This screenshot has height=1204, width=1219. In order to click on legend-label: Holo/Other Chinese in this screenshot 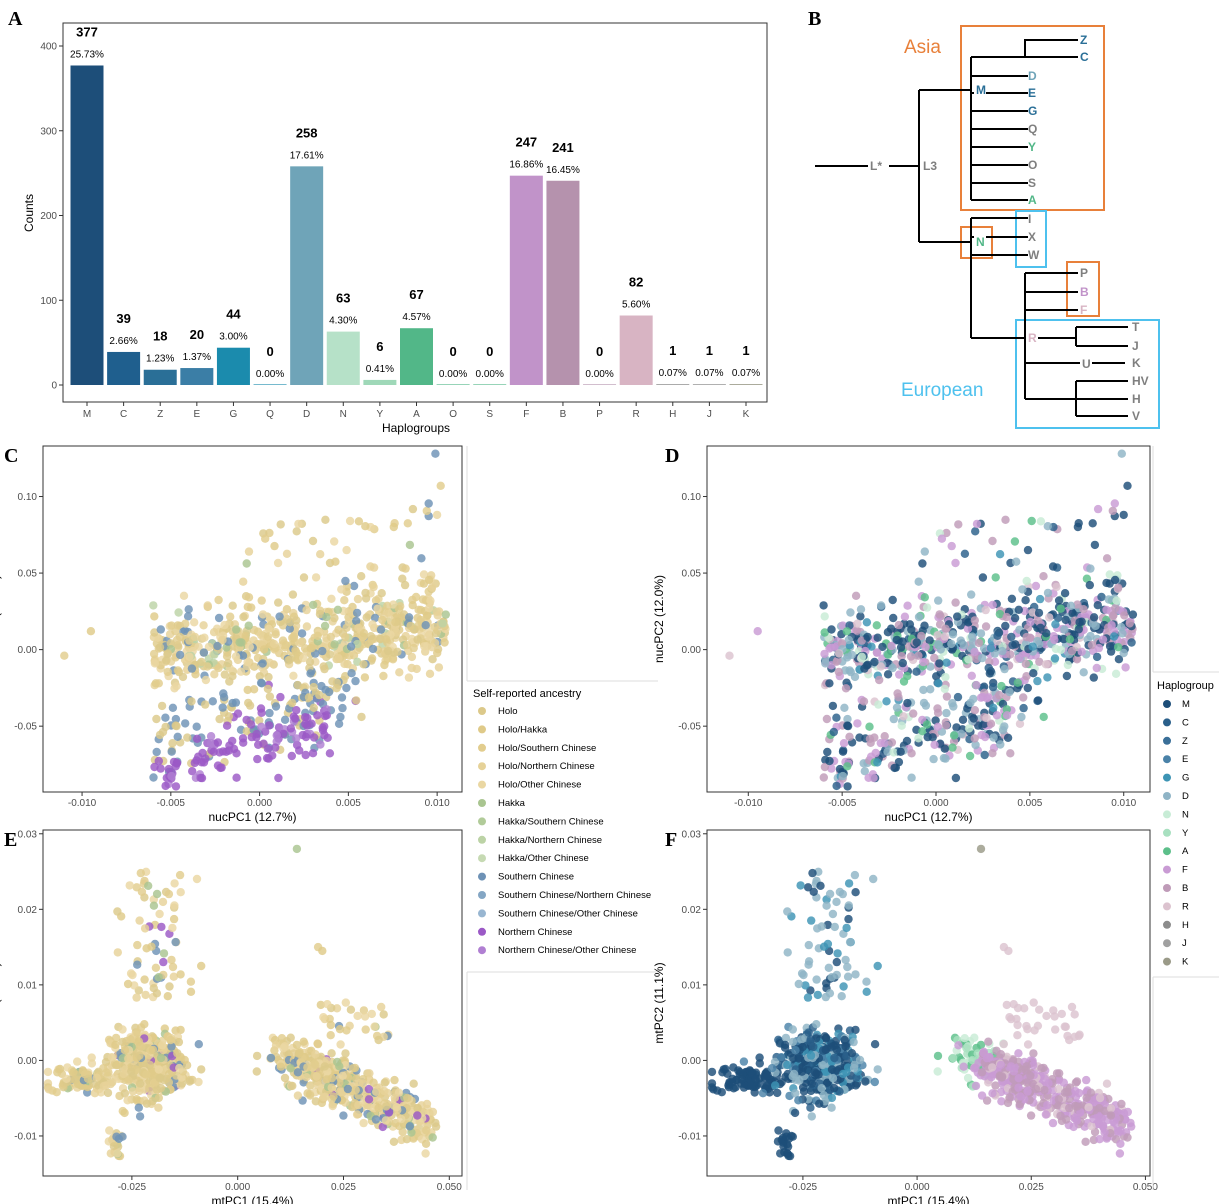, I will do `click(539, 785)`.